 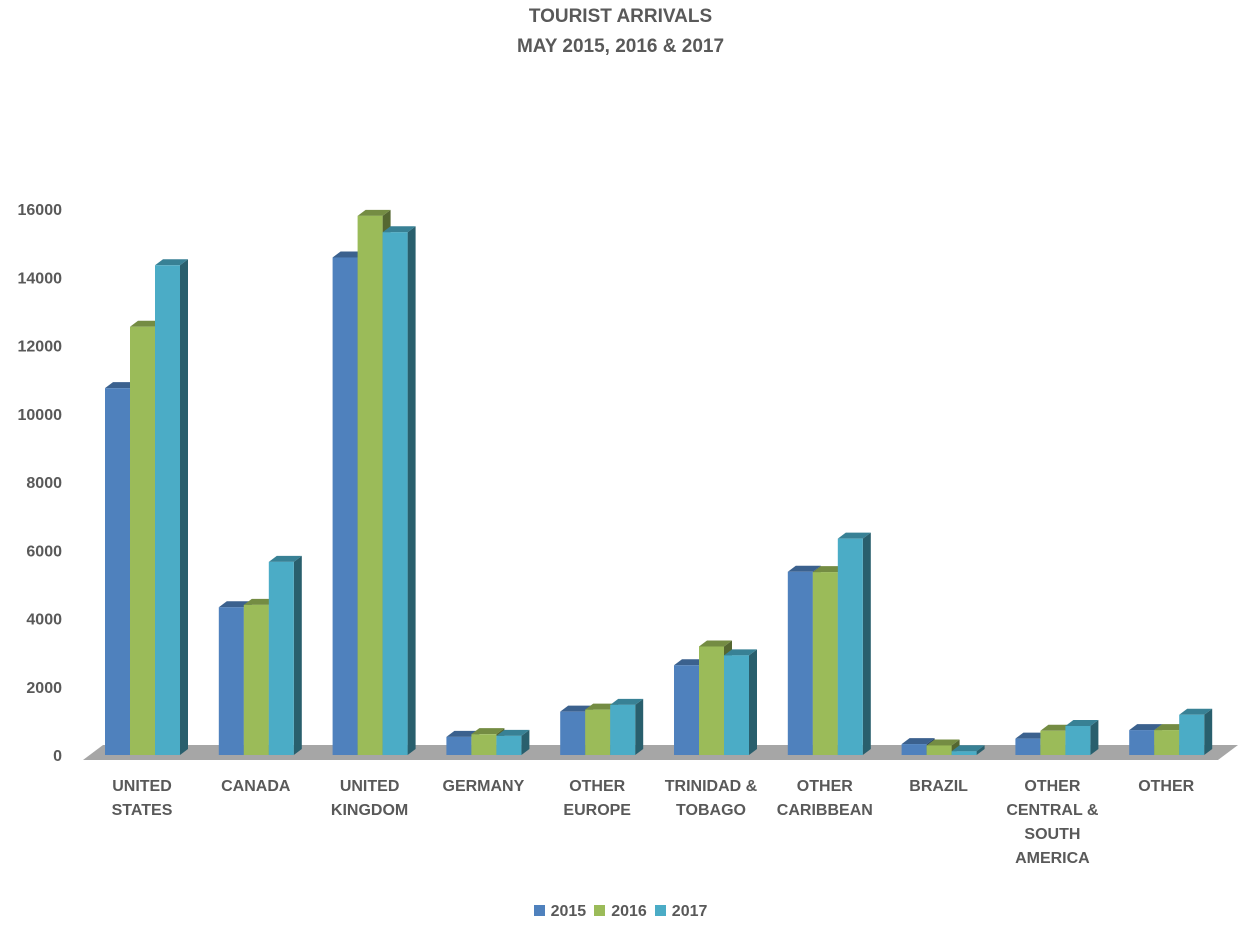 I want to click on x-tick-label: SOUTH, so click(x=1052, y=834).